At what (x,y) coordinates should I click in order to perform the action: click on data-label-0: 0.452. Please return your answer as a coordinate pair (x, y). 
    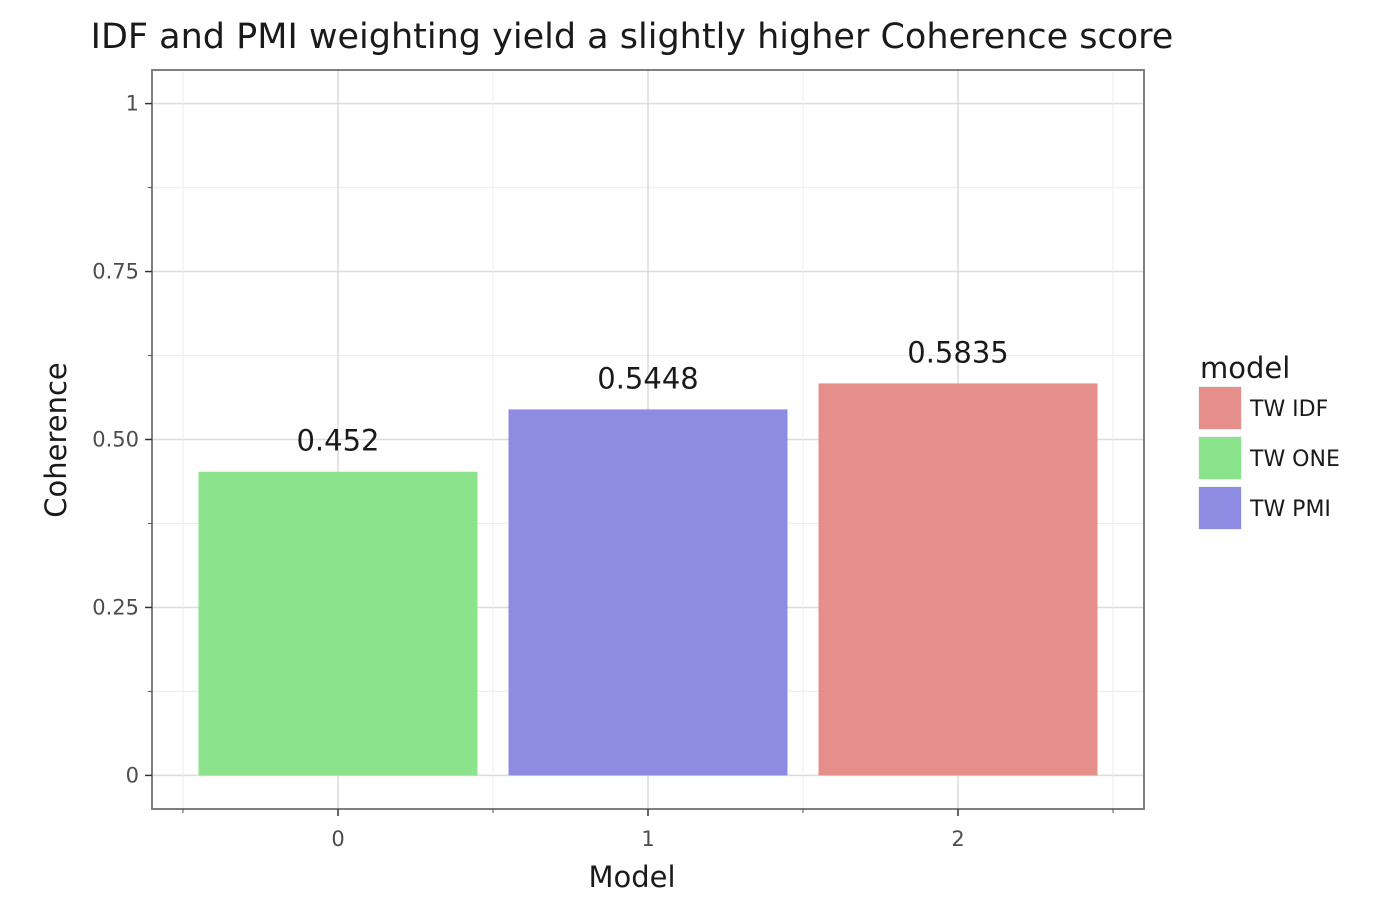
    Looking at the image, I should click on (337, 441).